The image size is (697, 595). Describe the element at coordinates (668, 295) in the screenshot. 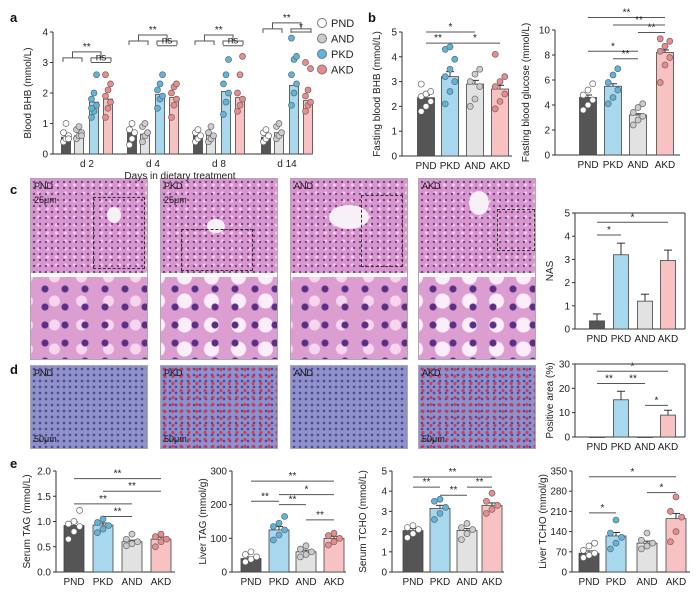

I see `bar-akd` at that location.